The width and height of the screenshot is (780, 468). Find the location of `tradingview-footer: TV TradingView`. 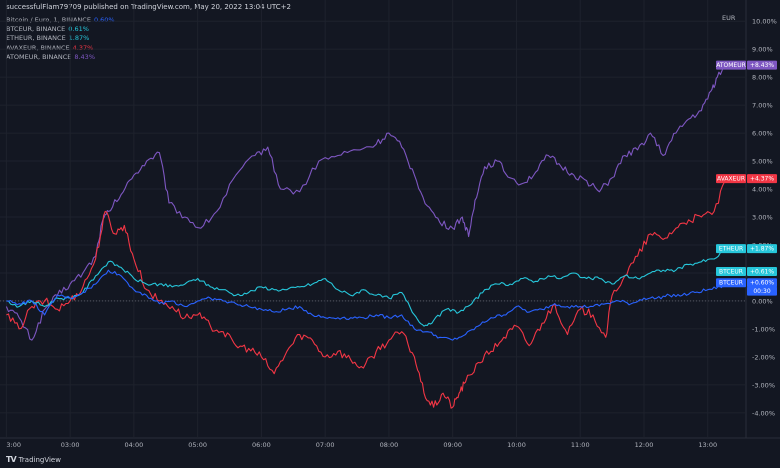

tradingview-footer: TV TradingView is located at coordinates (33, 459).